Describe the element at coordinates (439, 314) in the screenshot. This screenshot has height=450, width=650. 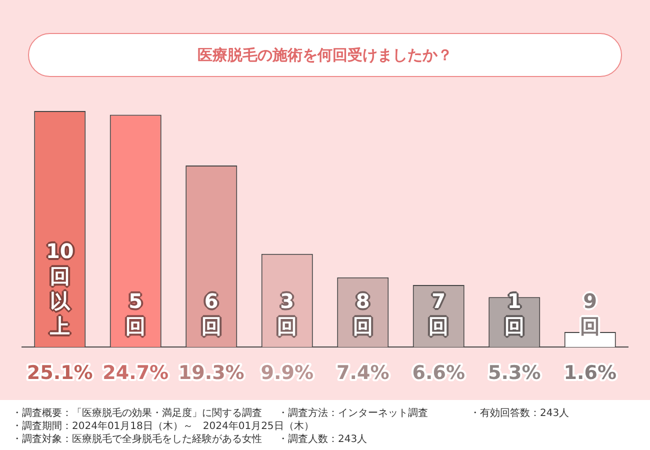
I see `x-tick-label: 7回` at that location.